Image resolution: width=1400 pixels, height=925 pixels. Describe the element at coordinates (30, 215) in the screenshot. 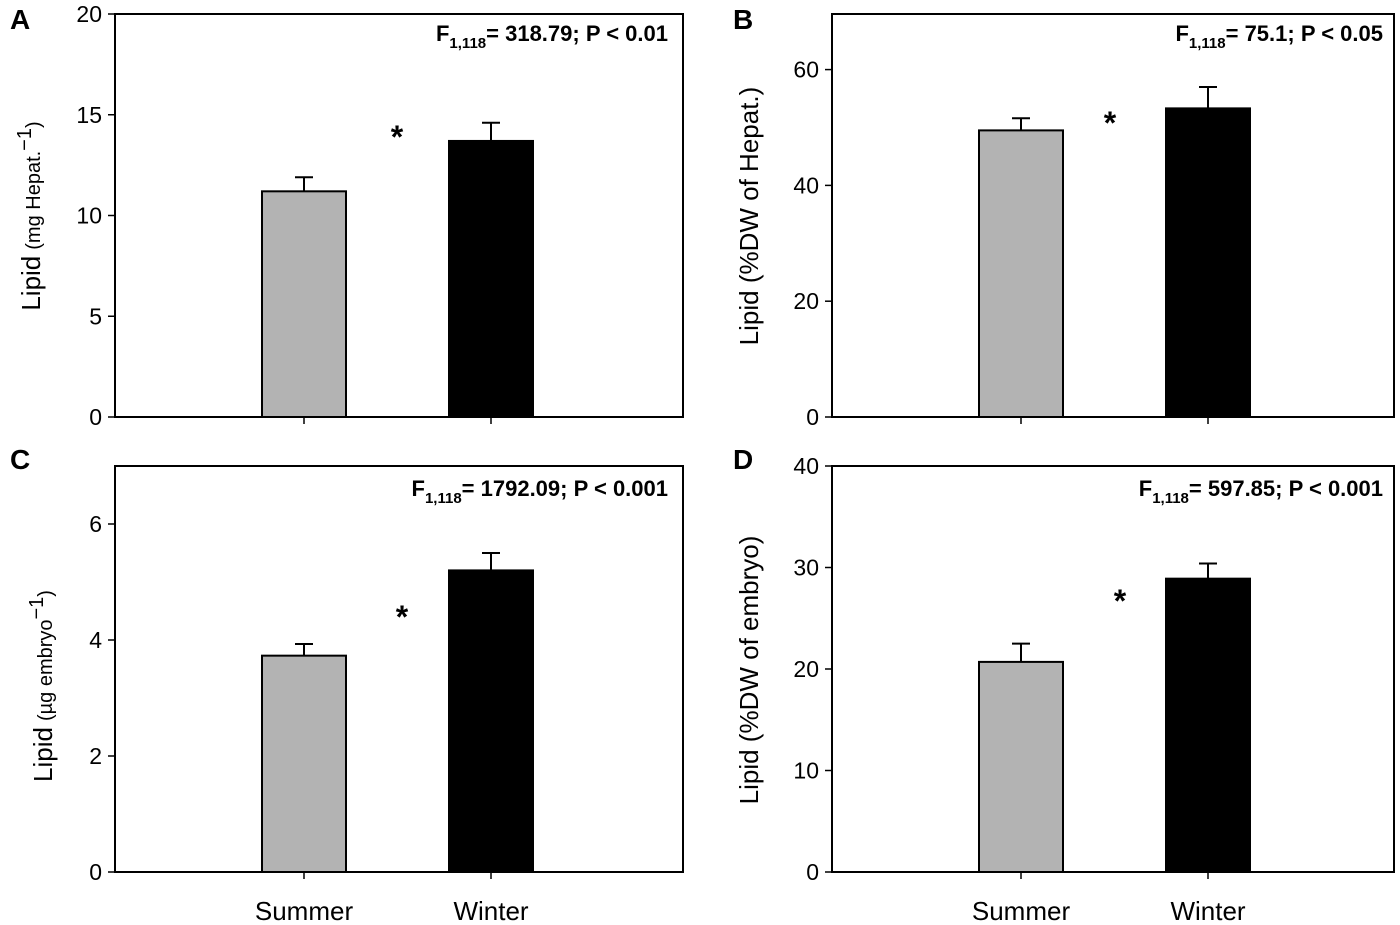

I see `y-axis-label: Lipid(mg Hepat.−1)` at that location.